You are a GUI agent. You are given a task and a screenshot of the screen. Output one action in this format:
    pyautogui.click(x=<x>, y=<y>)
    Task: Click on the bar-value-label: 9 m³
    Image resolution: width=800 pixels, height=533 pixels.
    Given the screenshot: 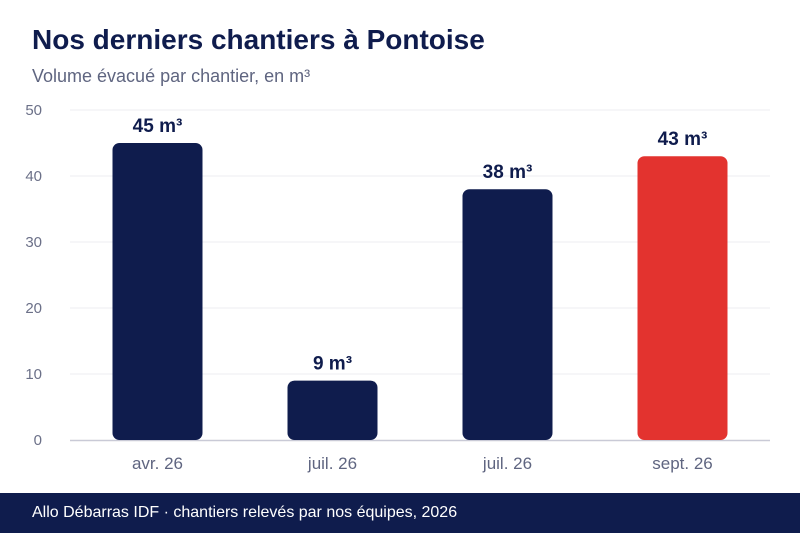 What is the action you would take?
    pyautogui.click(x=332, y=364)
    